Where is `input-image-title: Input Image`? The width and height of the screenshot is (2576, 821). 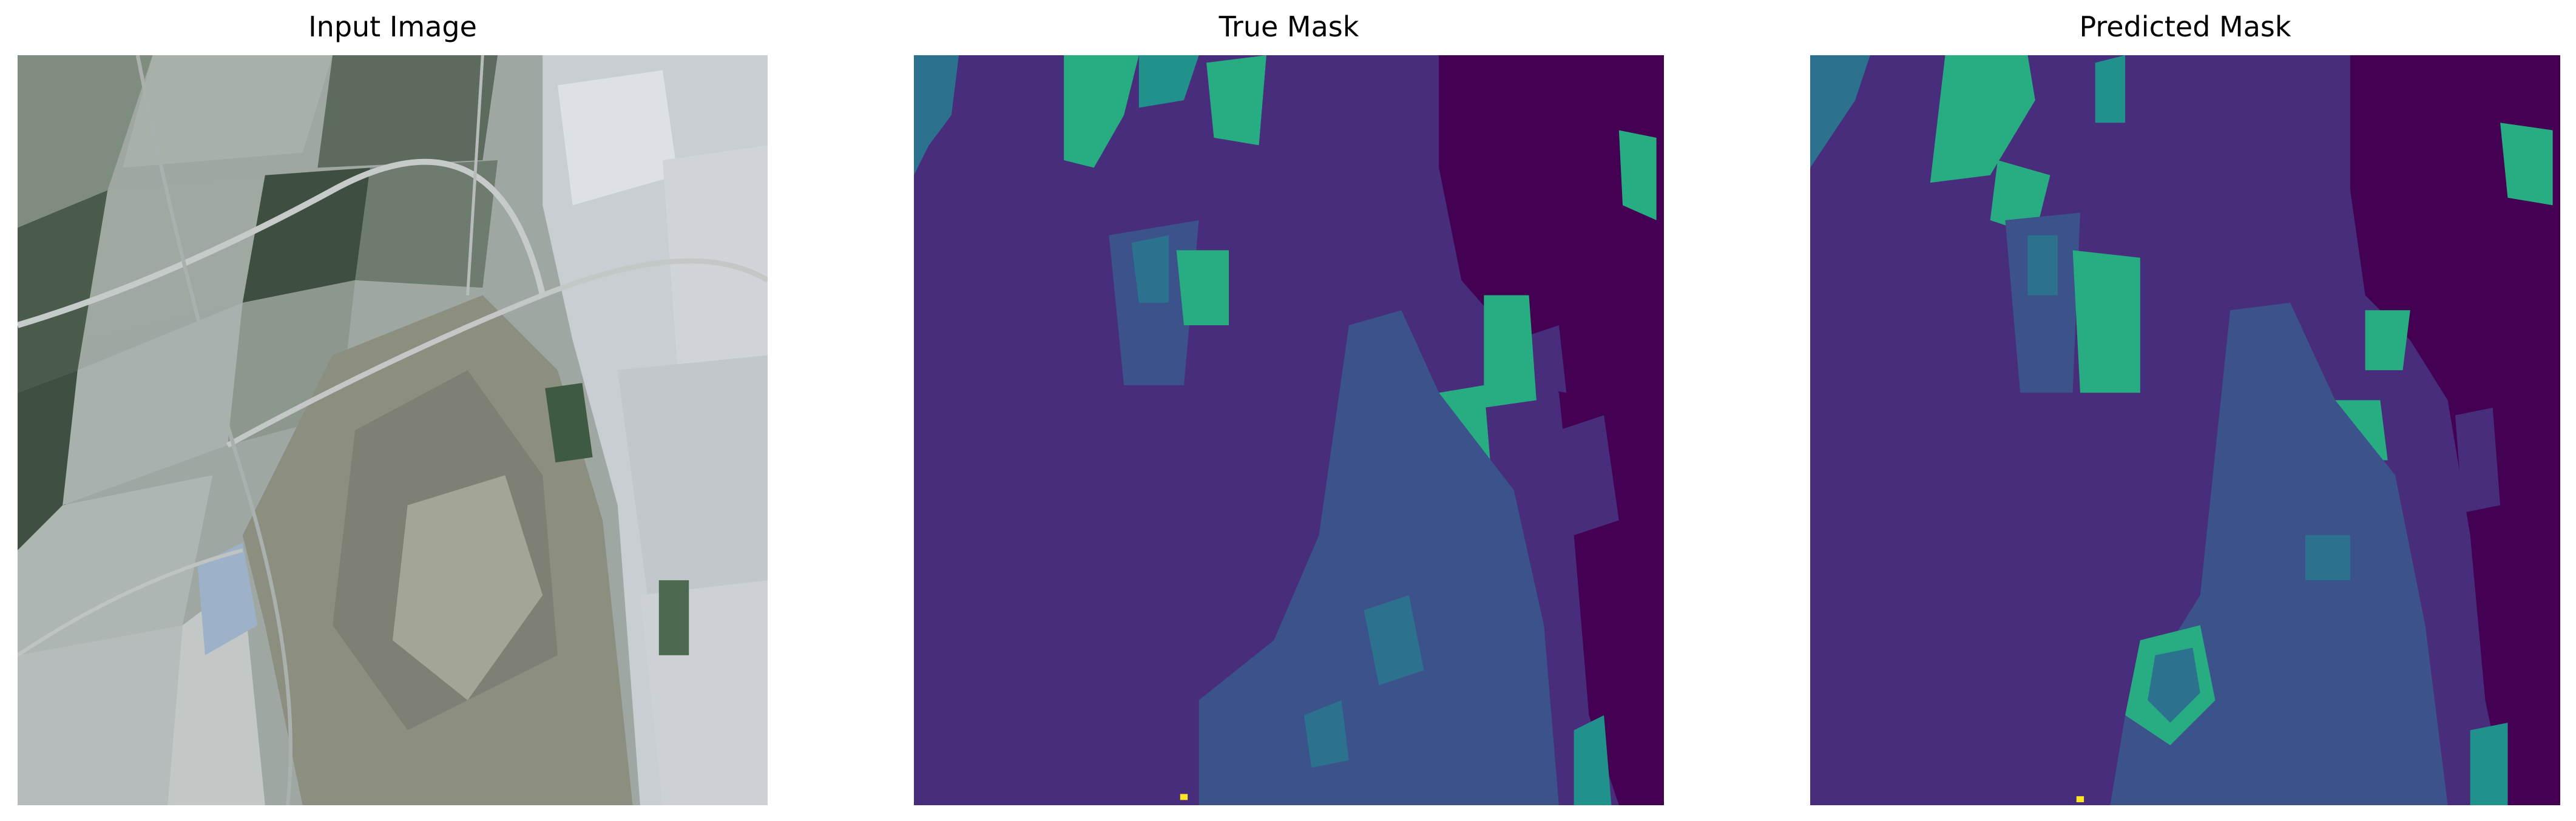 input-image-title: Input Image is located at coordinates (392, 26).